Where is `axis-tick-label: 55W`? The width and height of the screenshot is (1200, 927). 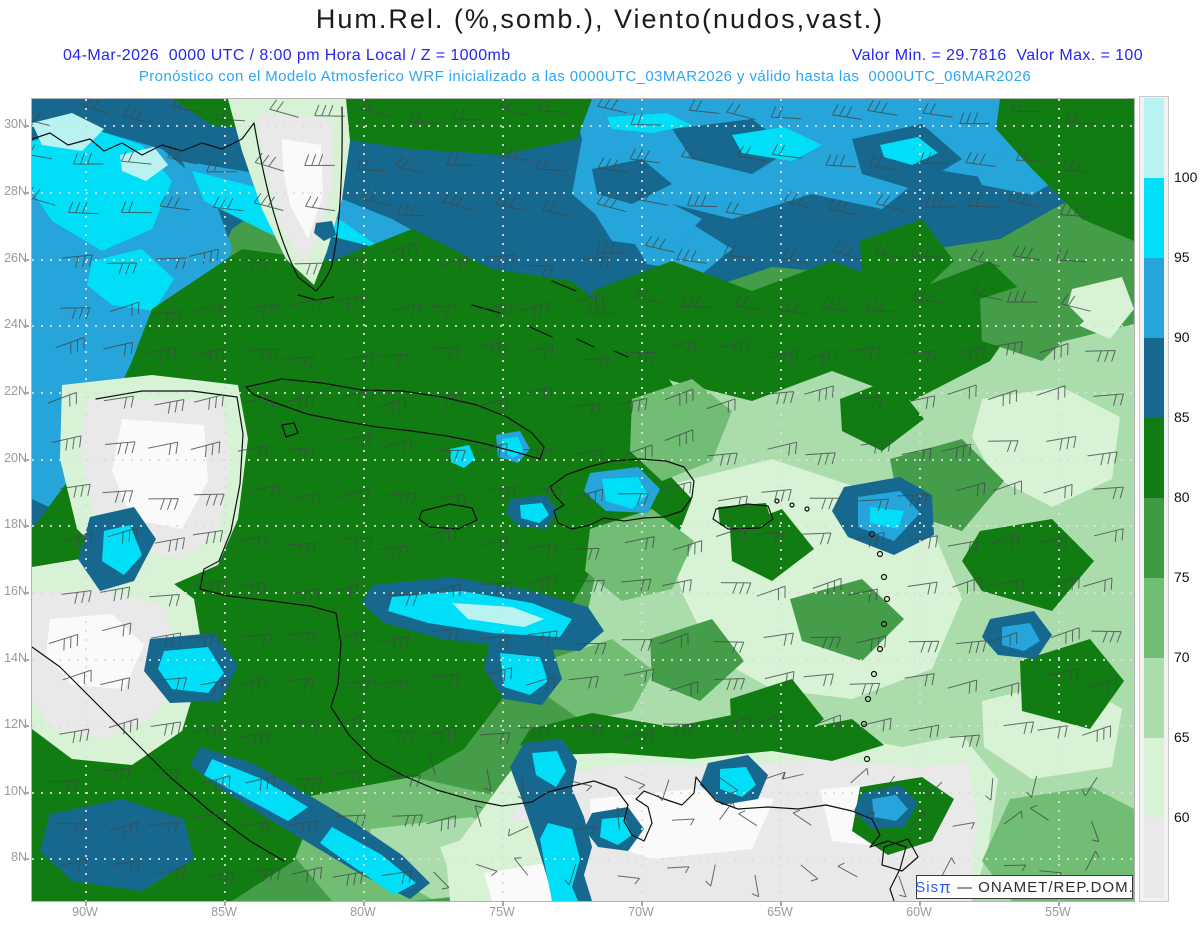 axis-tick-label: 55W is located at coordinates (1058, 912).